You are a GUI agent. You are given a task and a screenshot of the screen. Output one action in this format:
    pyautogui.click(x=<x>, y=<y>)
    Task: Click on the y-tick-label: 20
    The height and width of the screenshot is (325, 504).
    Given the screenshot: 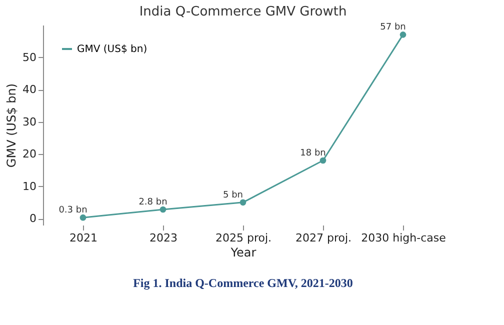 What is the action you would take?
    pyautogui.click(x=29, y=154)
    